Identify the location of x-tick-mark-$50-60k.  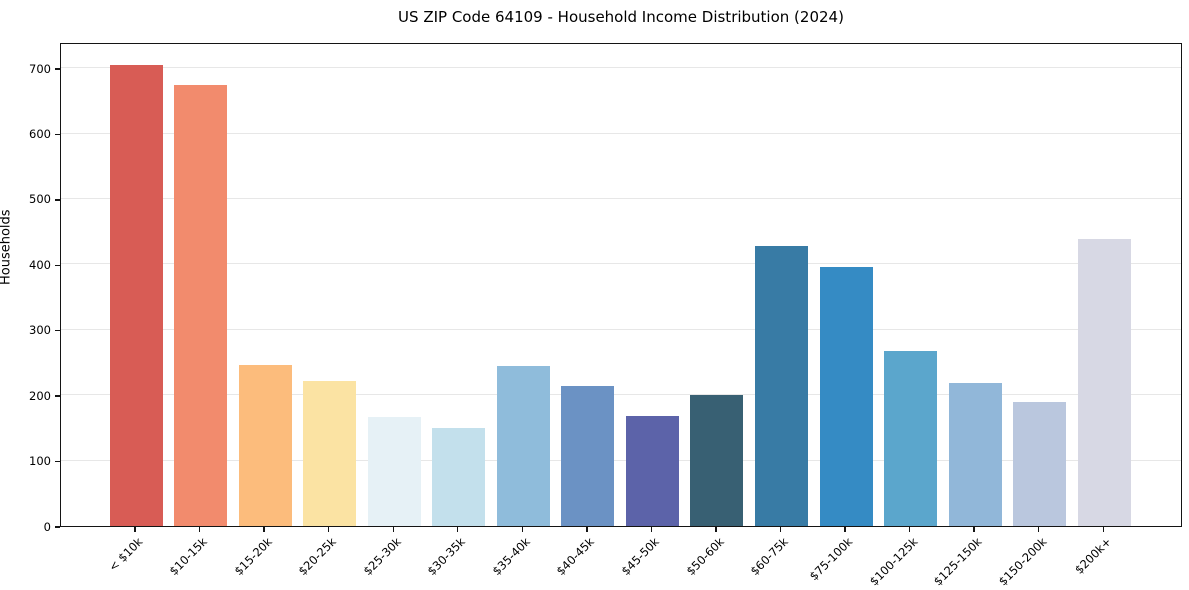
(716, 529).